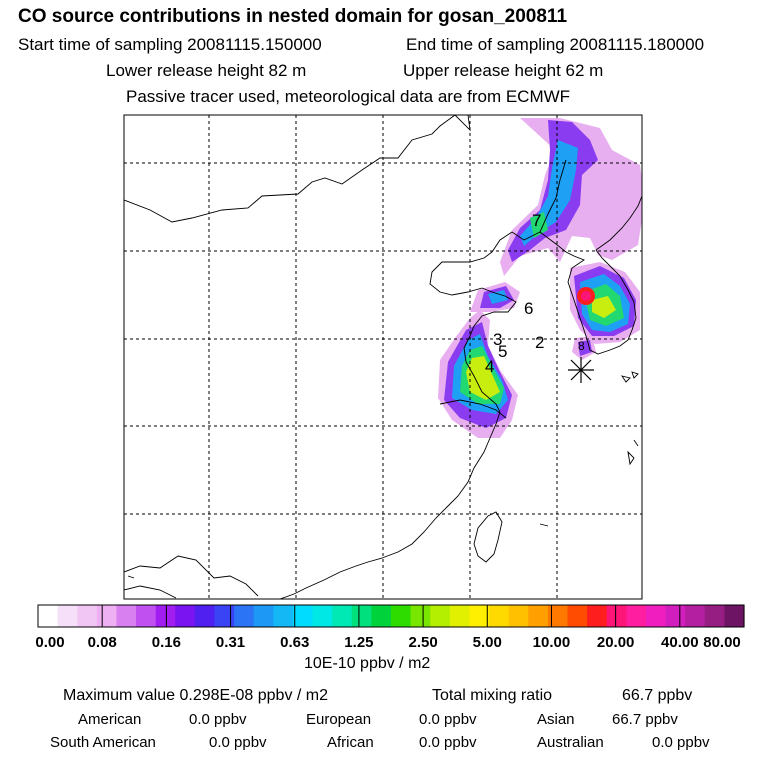  Describe the element at coordinates (103, 742) in the screenshot. I see `south-american-label: South American` at that location.